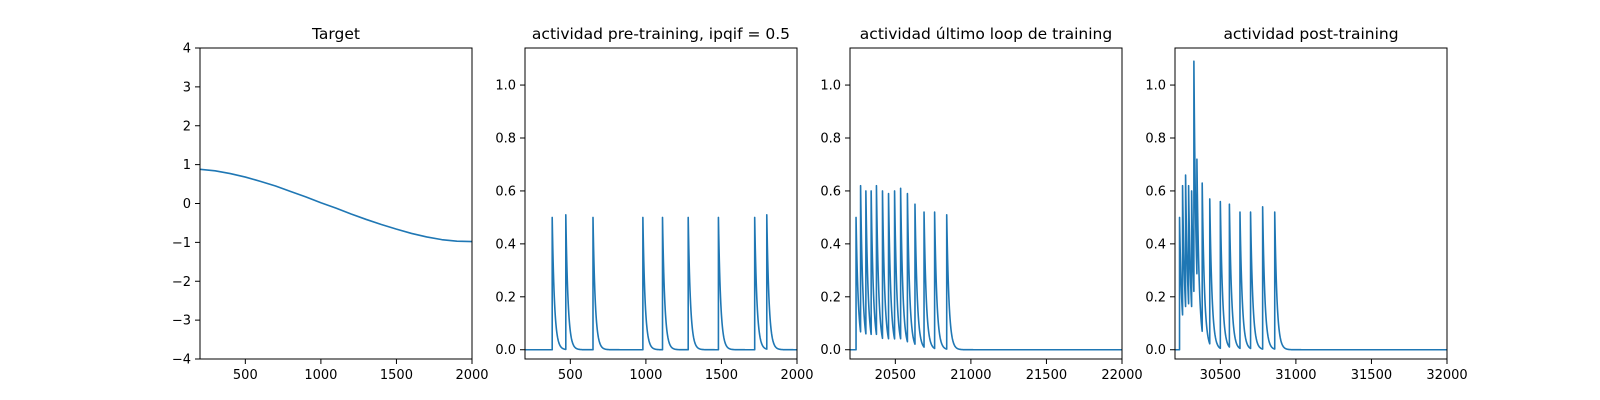  What do you see at coordinates (986, 34) in the screenshot?
I see `panel-title: actividad último loop de training` at bounding box center [986, 34].